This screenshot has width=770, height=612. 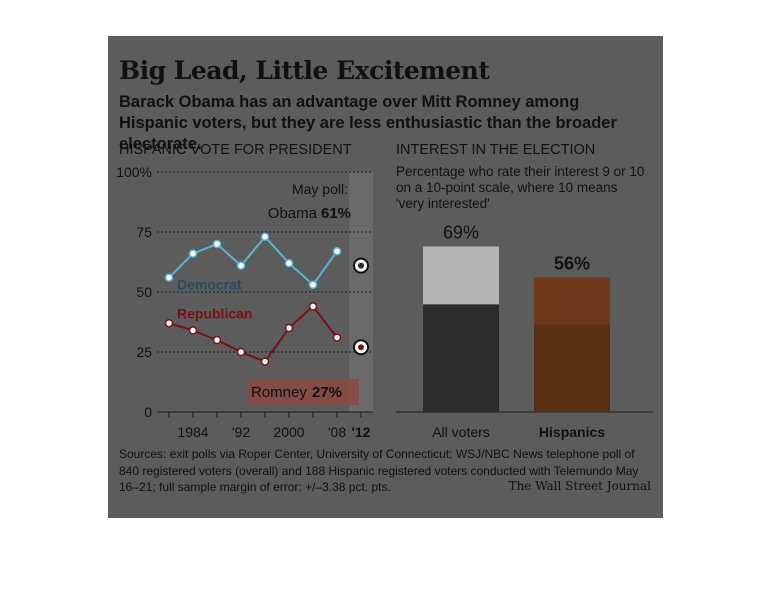 I want to click on bar-chart-title: INTEREST IN THE ELECTION, so click(x=496, y=150).